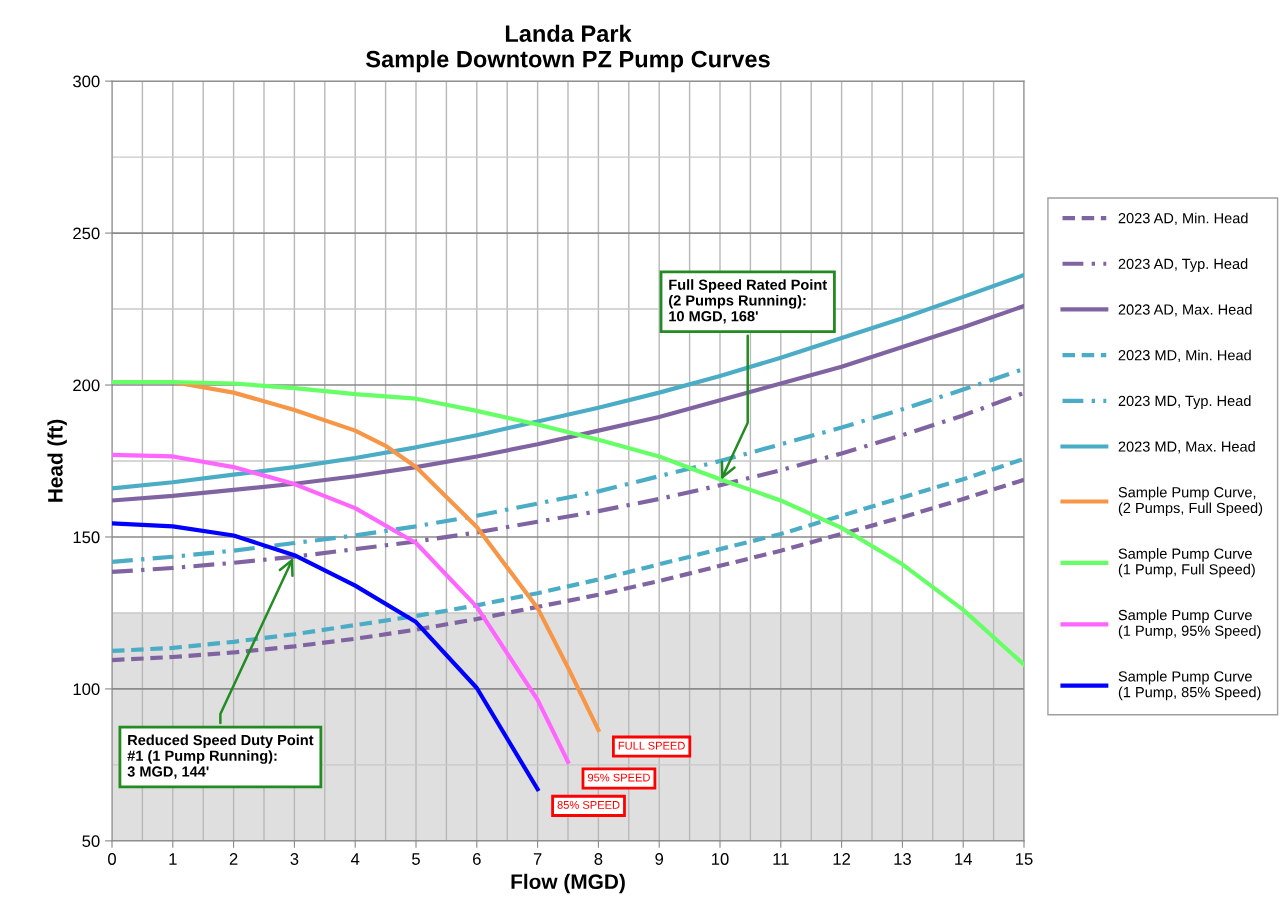 Image resolution: width=1280 pixels, height=922 pixels. Describe the element at coordinates (1184, 402) in the screenshot. I see `legend-label: 2023 MD, Typ. Head` at that location.